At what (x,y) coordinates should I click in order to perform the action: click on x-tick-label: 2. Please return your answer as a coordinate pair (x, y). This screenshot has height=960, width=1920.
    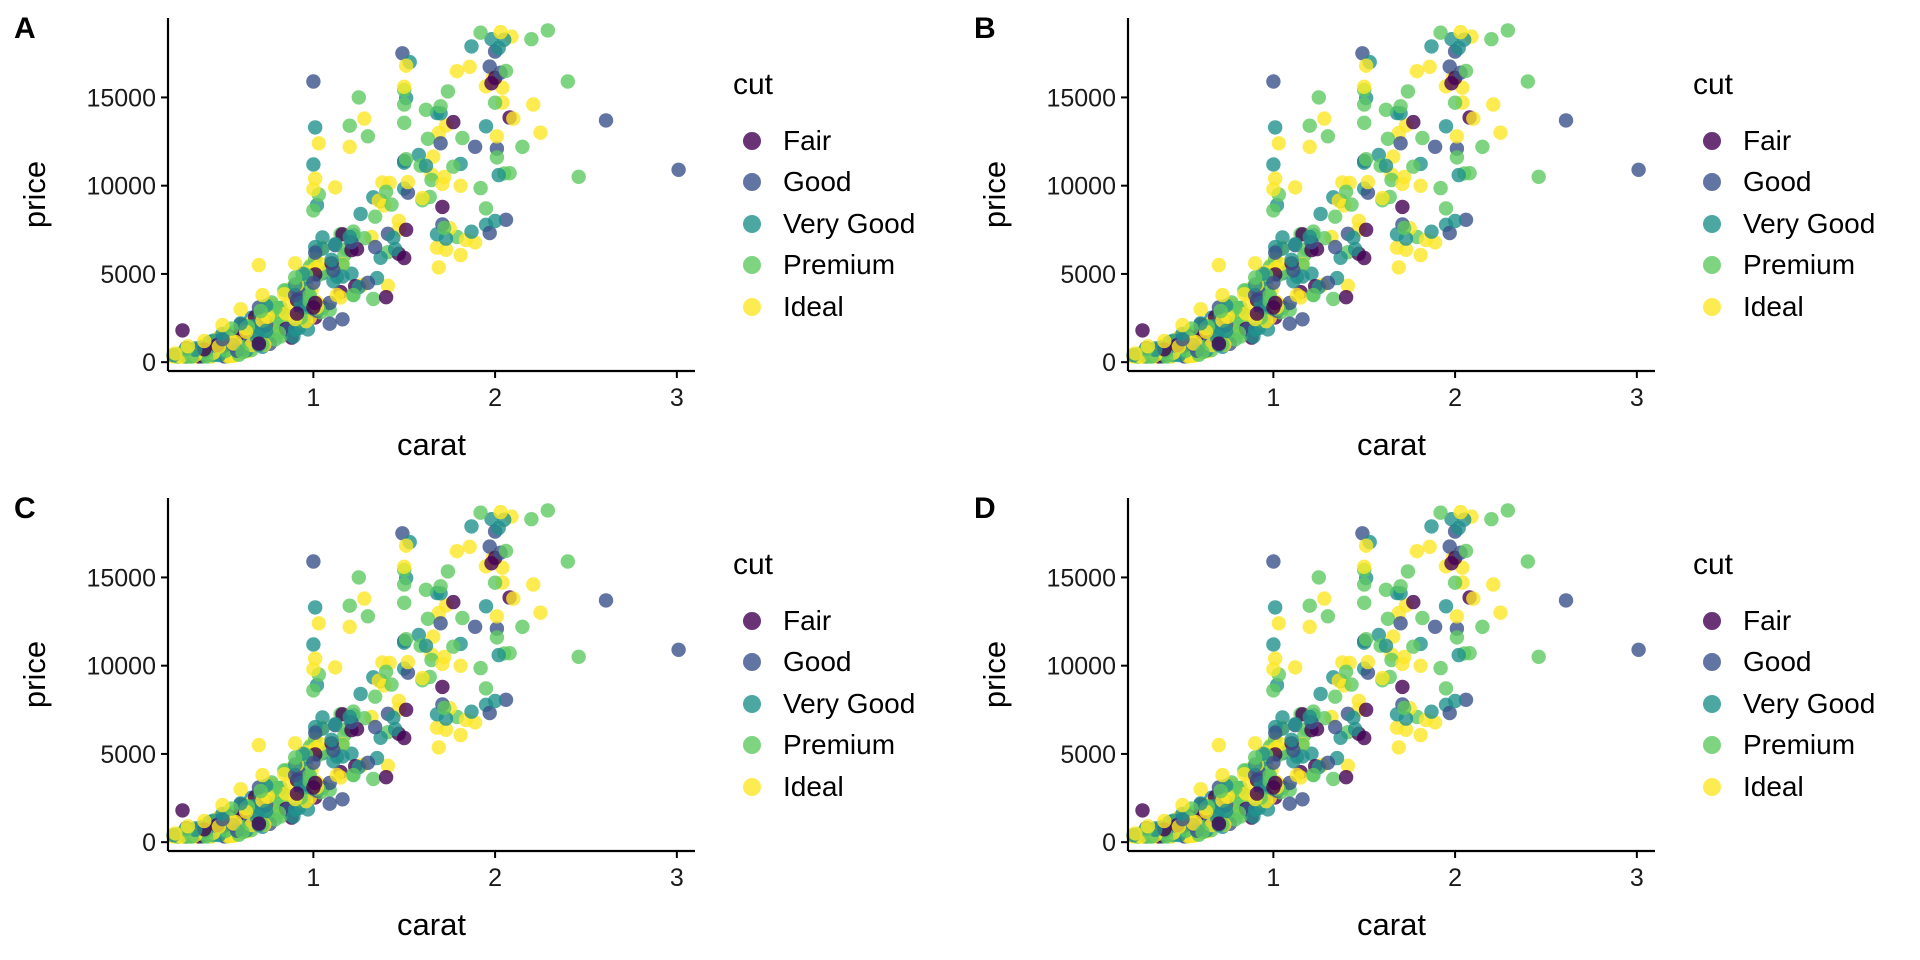
    Looking at the image, I should click on (1455, 398).